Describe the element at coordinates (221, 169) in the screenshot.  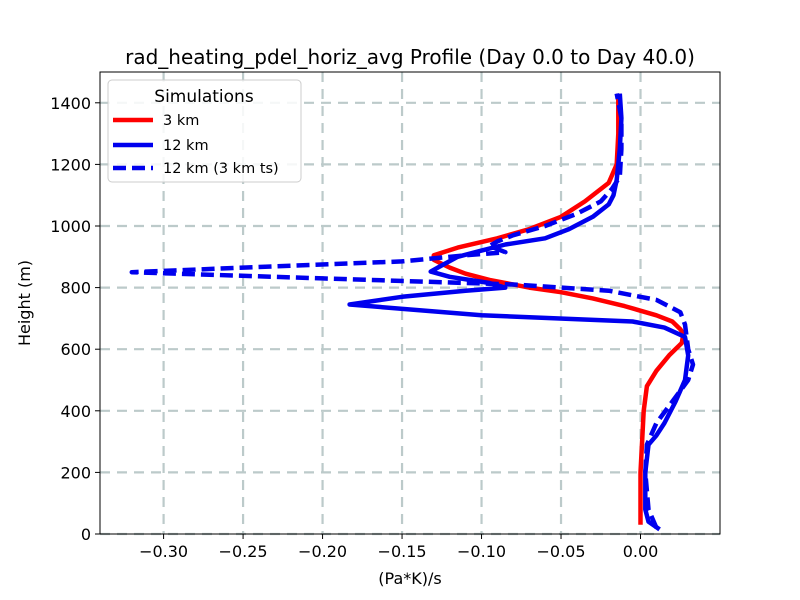
I see `legend-label-12km-3kmts: 12 km (3 km ts)` at that location.